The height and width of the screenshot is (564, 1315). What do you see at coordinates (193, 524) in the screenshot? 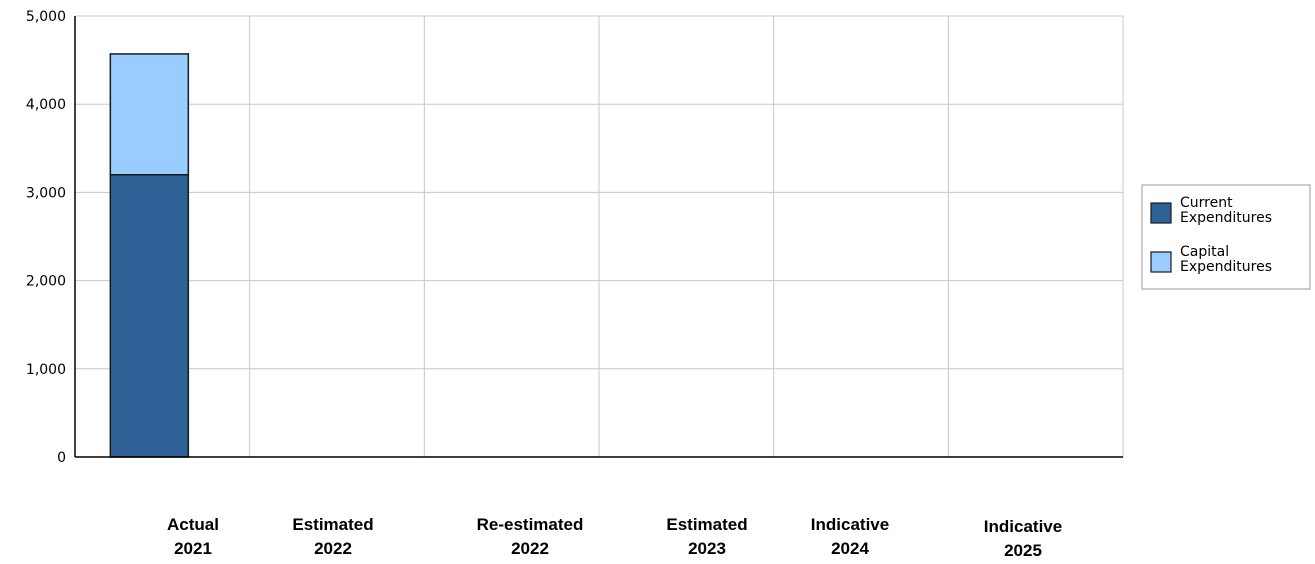
I see `x-tick-label: Actual` at bounding box center [193, 524].